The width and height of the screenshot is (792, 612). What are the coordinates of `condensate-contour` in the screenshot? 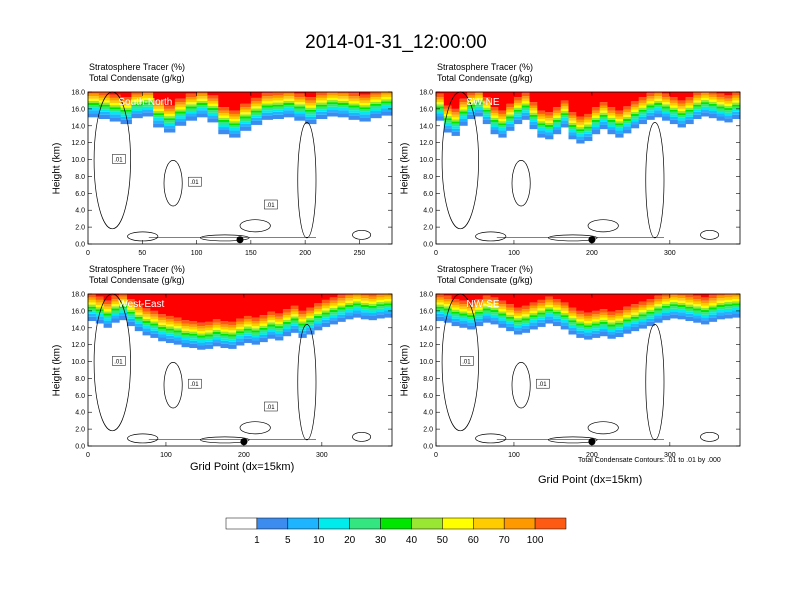 It's located at (603, 226).